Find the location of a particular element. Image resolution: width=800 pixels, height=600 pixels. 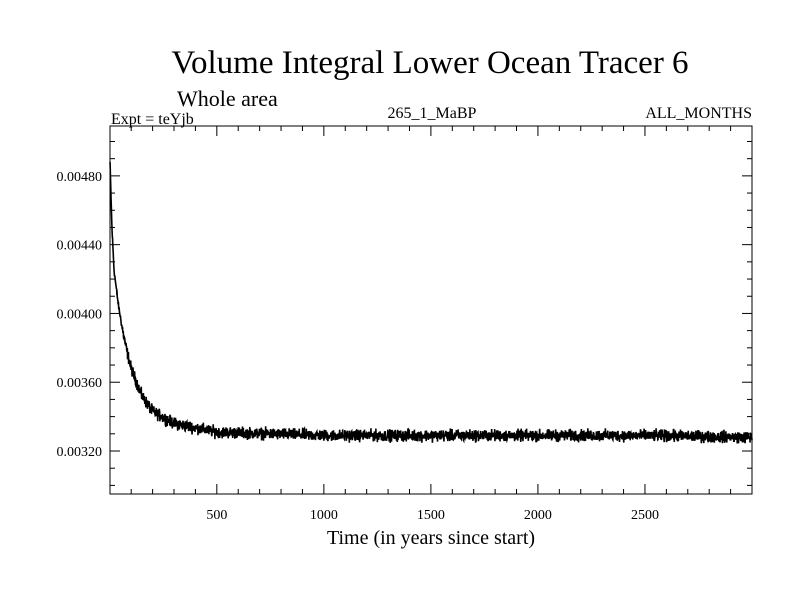

y-tick-label: 0.00480 is located at coordinates (80, 177).